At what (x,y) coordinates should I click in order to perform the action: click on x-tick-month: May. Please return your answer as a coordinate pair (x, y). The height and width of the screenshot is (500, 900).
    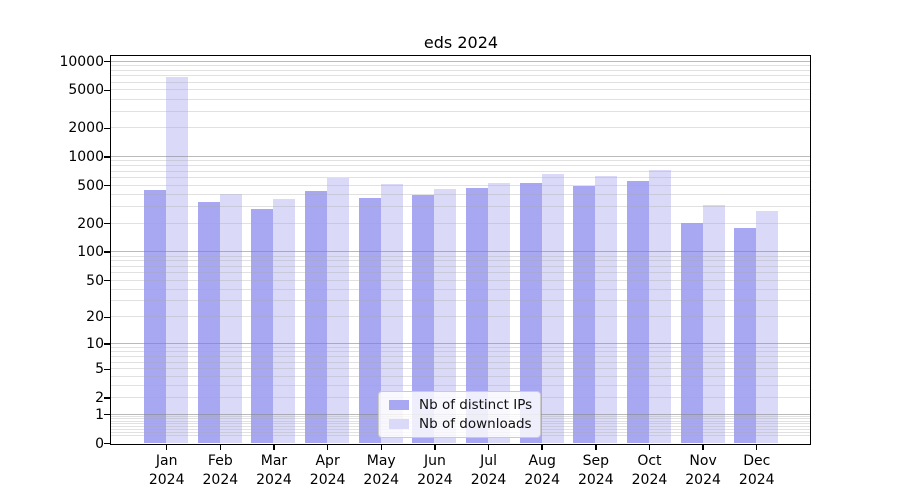
    Looking at the image, I should click on (381, 461).